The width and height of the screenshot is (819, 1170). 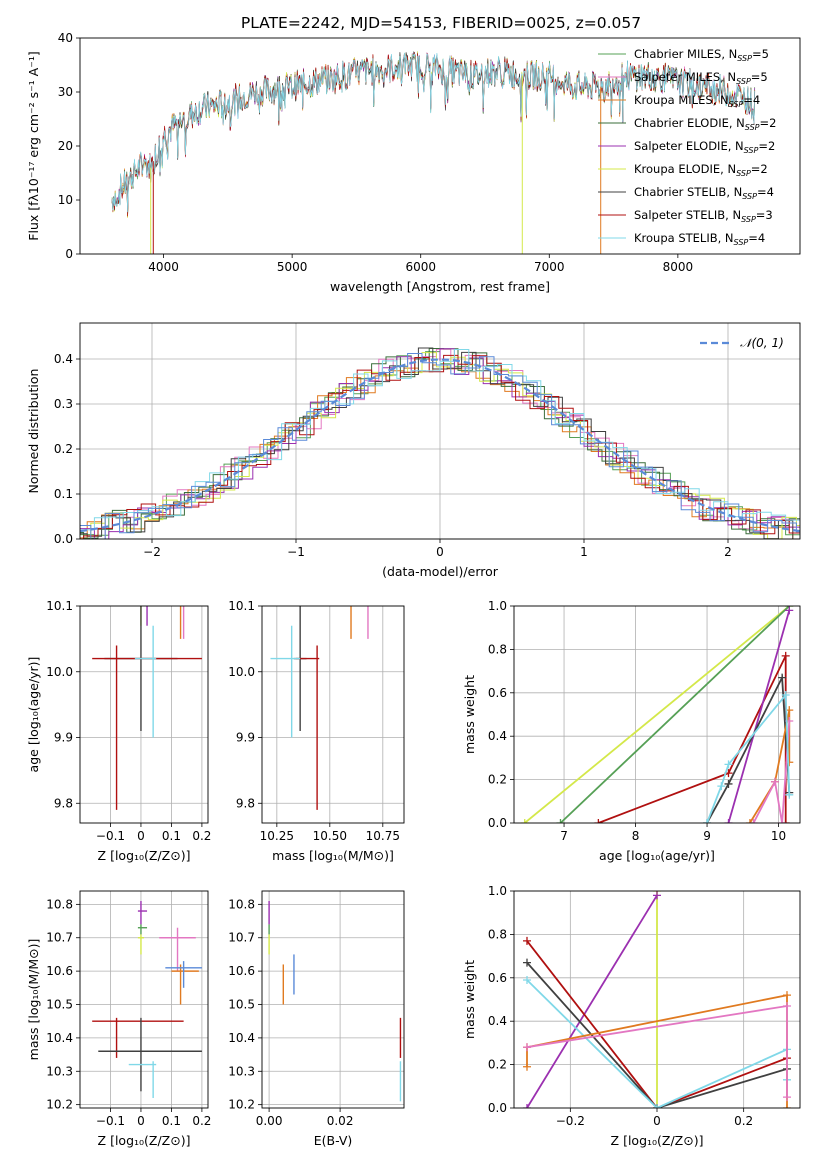 I want to click on spectrum-xtick-label: 4000, so click(x=163, y=267).